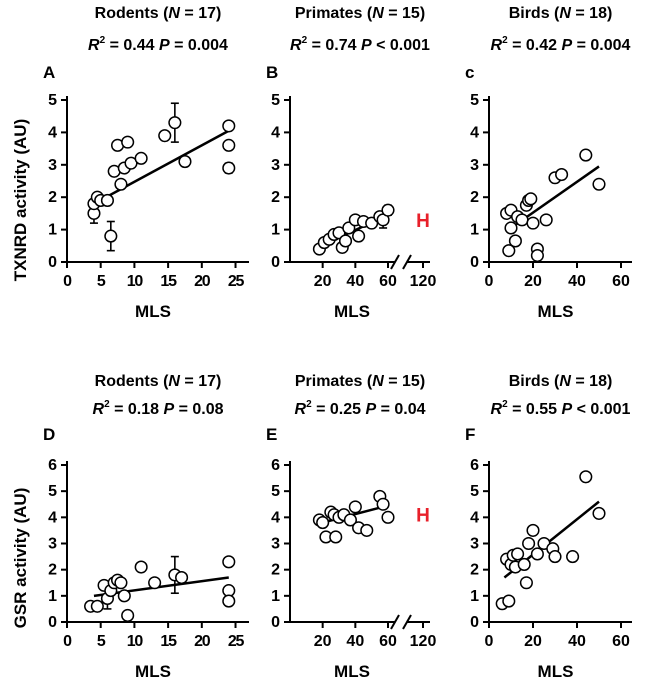  What do you see at coordinates (158, 13) in the screenshot?
I see `panel-group-title: Rodents (N = 17)` at bounding box center [158, 13].